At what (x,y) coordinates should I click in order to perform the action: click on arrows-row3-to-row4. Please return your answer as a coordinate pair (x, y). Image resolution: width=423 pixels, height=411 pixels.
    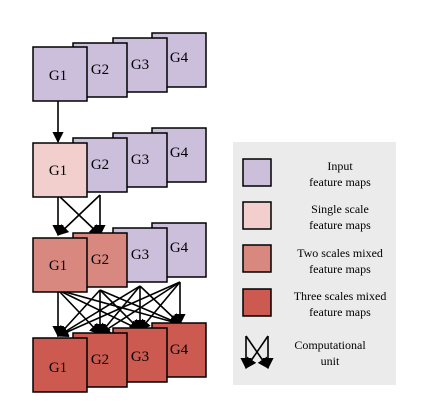
    Looking at the image, I should click on (119, 309).